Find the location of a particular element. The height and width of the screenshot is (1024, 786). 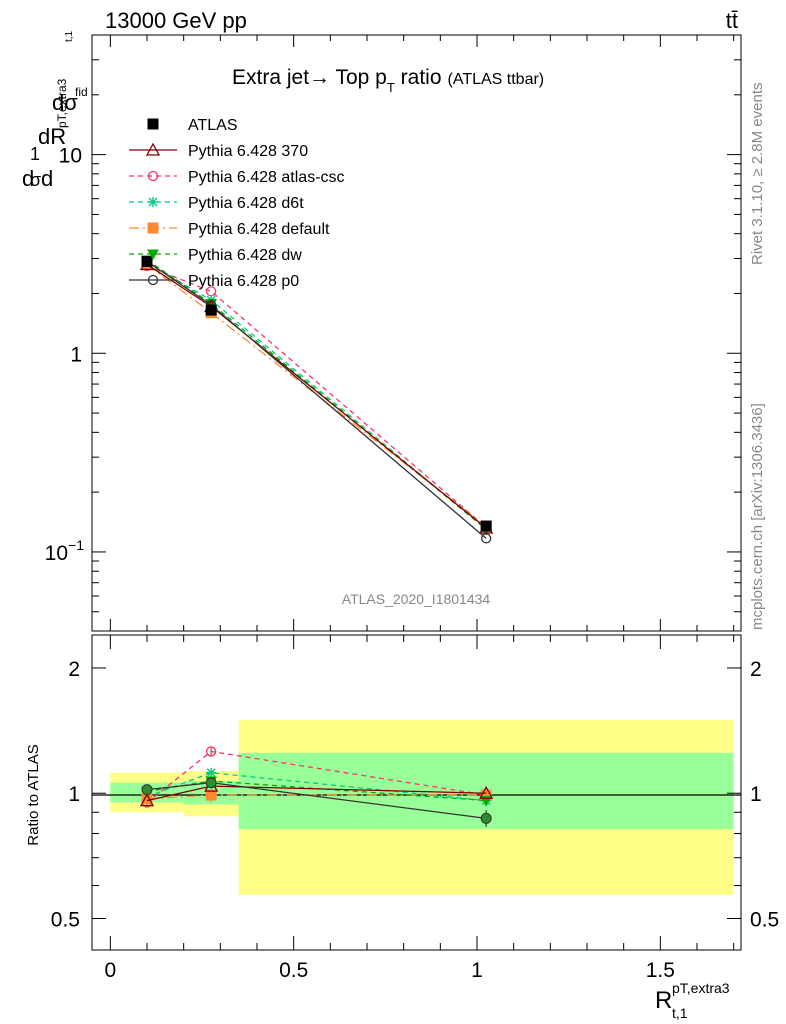

ratio-y-axis-label: Ratio to ATLAS is located at coordinates (33, 794).